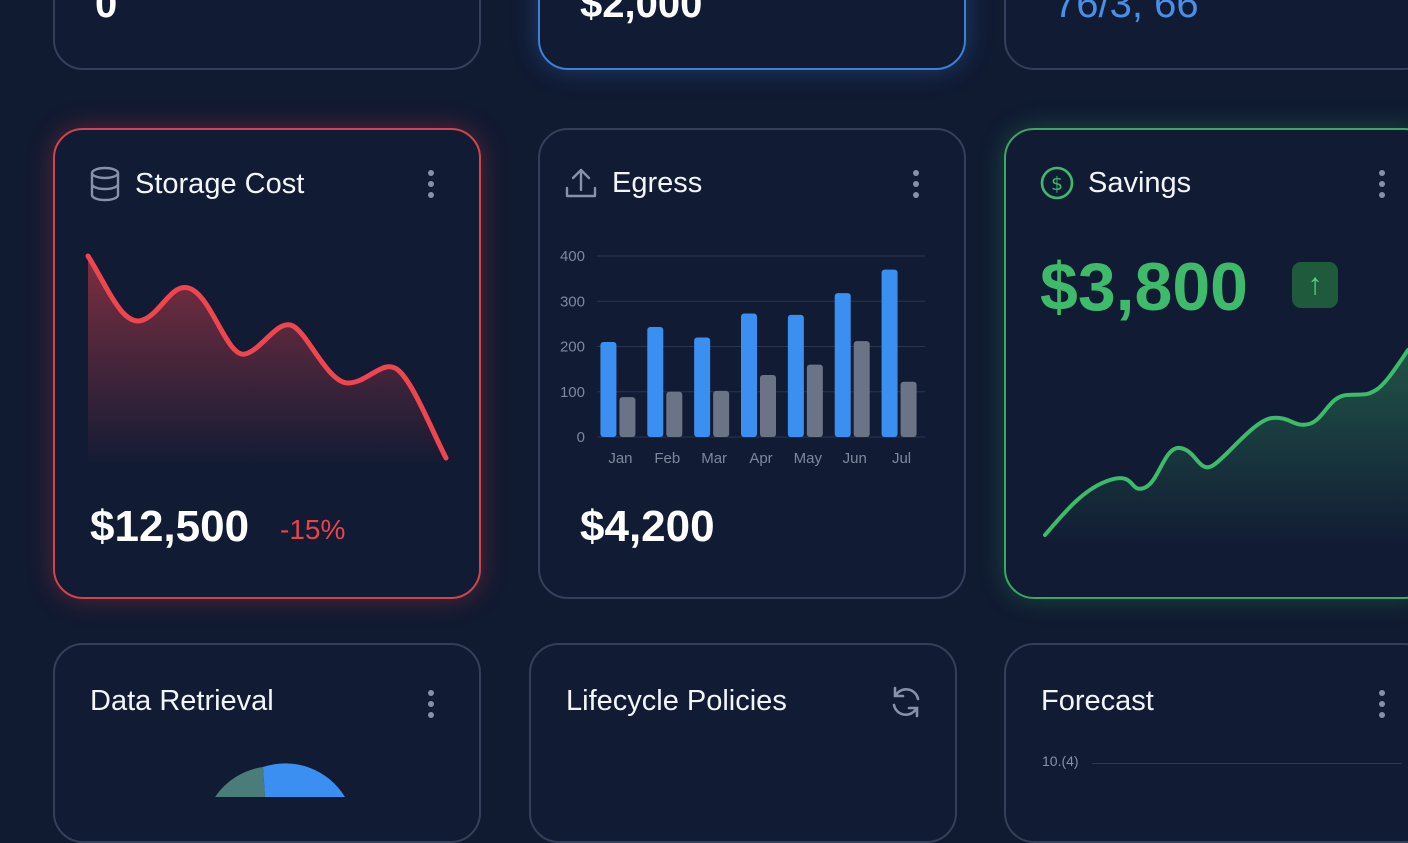 The width and height of the screenshot is (1408, 843). What do you see at coordinates (743, 743) in the screenshot?
I see `lifecycle-policies-card: Lifecycle Policies` at bounding box center [743, 743].